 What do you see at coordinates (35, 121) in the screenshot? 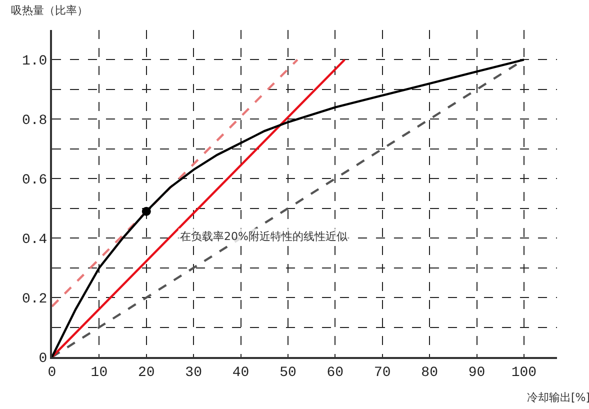
I see `y-tick-label: 0.8` at bounding box center [35, 121].